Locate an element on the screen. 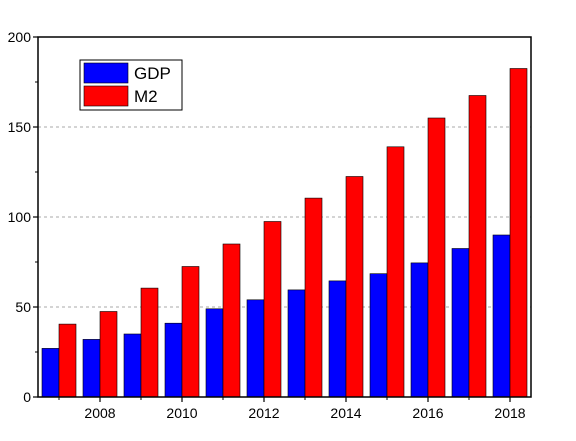  y-tick-label-50: 50 is located at coordinates (23, 307).